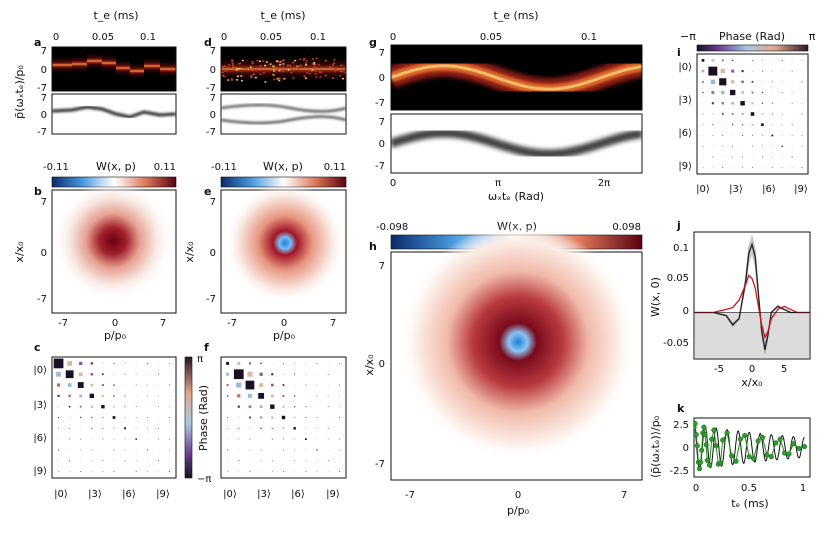  What do you see at coordinates (518, 510) in the screenshot?
I see `h-xlabel: p/p₀` at bounding box center [518, 510].